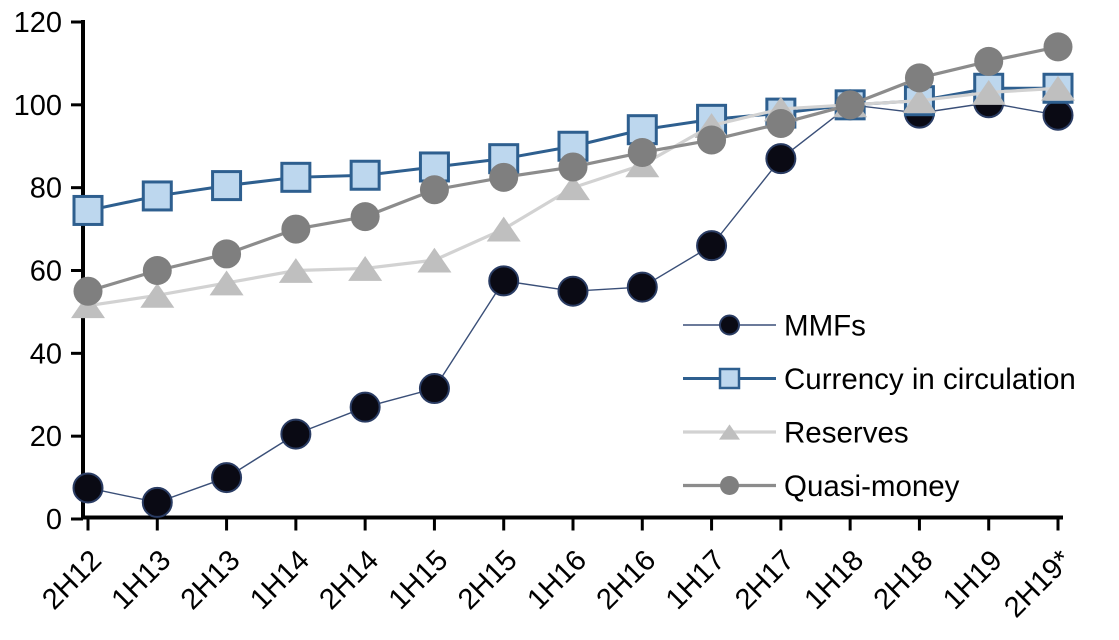  Describe the element at coordinates (825, 326) in the screenshot. I see `legend-label: MMFs` at that location.